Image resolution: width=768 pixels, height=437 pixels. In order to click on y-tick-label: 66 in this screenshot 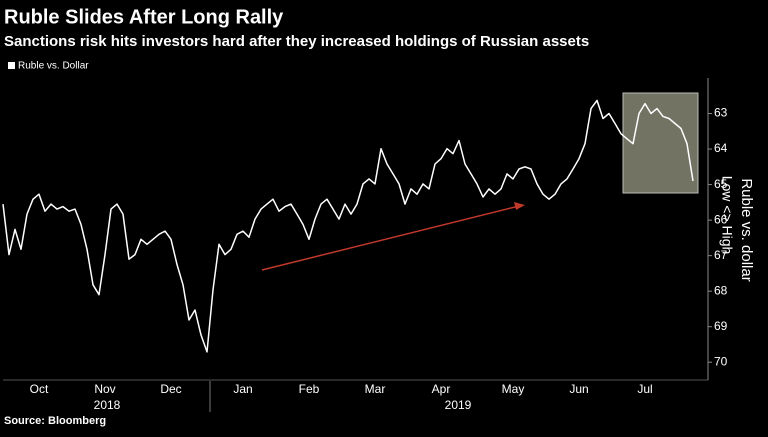, I will do `click(721, 219)`.